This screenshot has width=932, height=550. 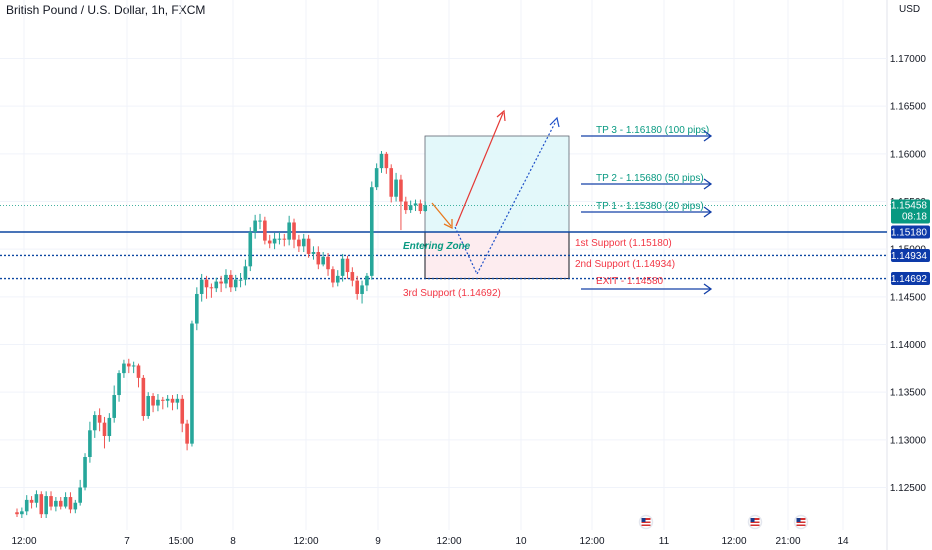 What do you see at coordinates (908, 154) in the screenshot?
I see `y-tick-label: 1.16000` at bounding box center [908, 154].